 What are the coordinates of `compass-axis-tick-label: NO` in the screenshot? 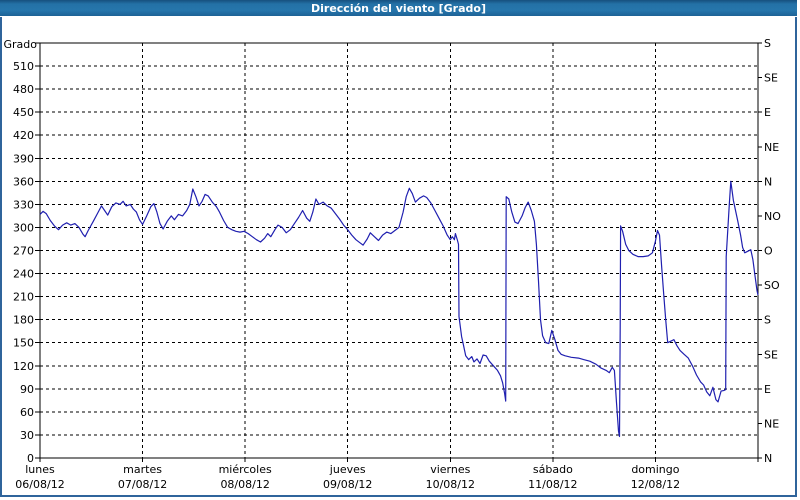 It's located at (772, 216).